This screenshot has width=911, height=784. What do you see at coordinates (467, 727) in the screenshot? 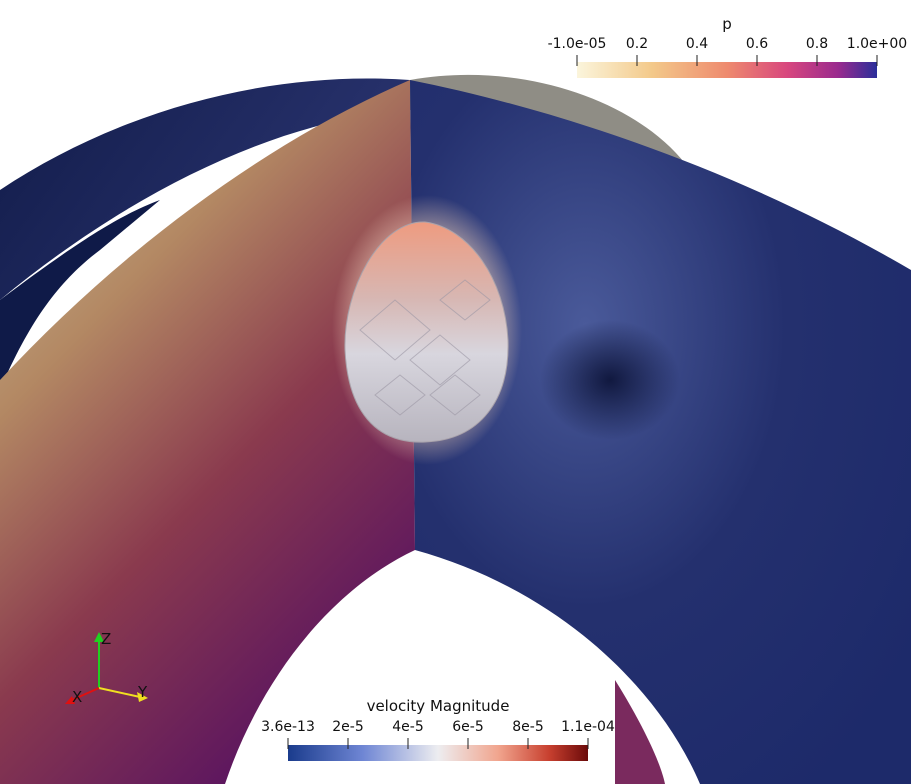
I see `velocity-tick-label: 6e-5` at bounding box center [467, 727].